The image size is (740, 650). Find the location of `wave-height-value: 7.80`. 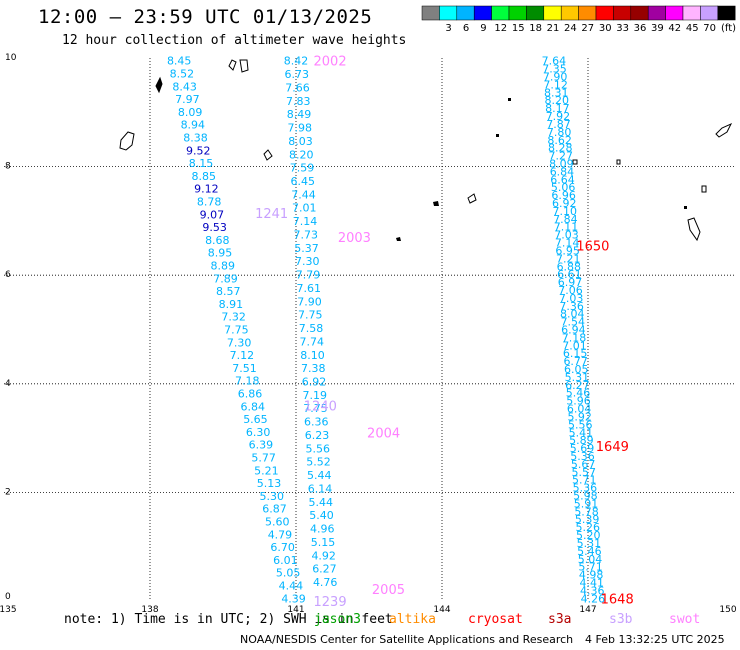

wave-height-value: 7.80 is located at coordinates (559, 132).